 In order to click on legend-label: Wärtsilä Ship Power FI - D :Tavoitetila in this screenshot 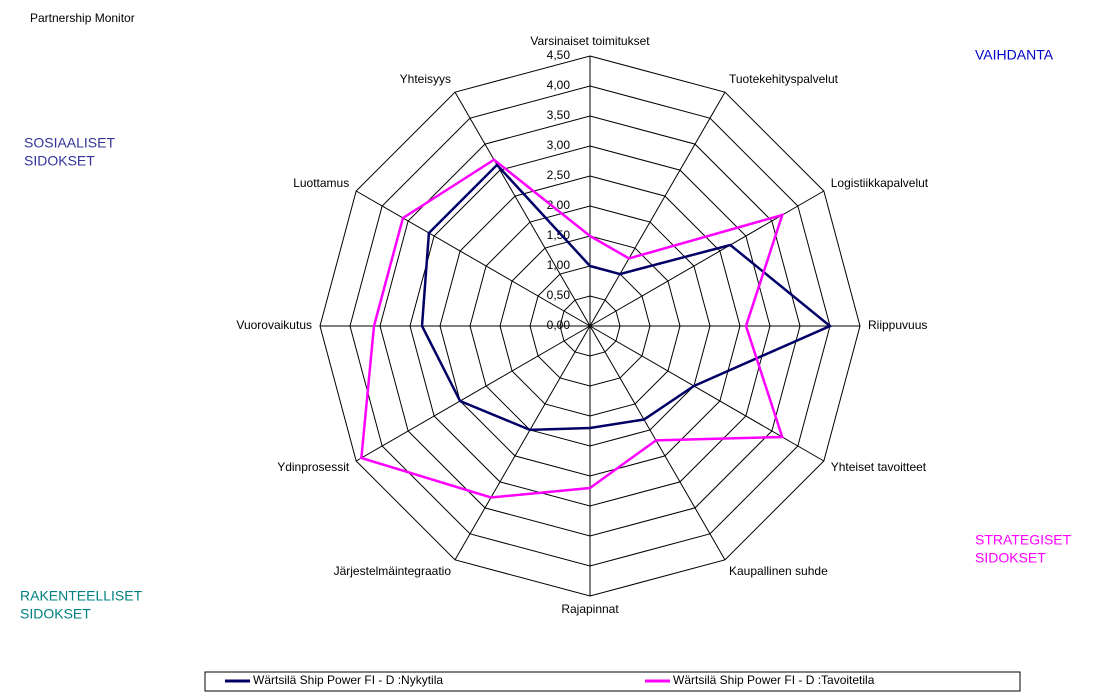, I will do `click(774, 680)`.